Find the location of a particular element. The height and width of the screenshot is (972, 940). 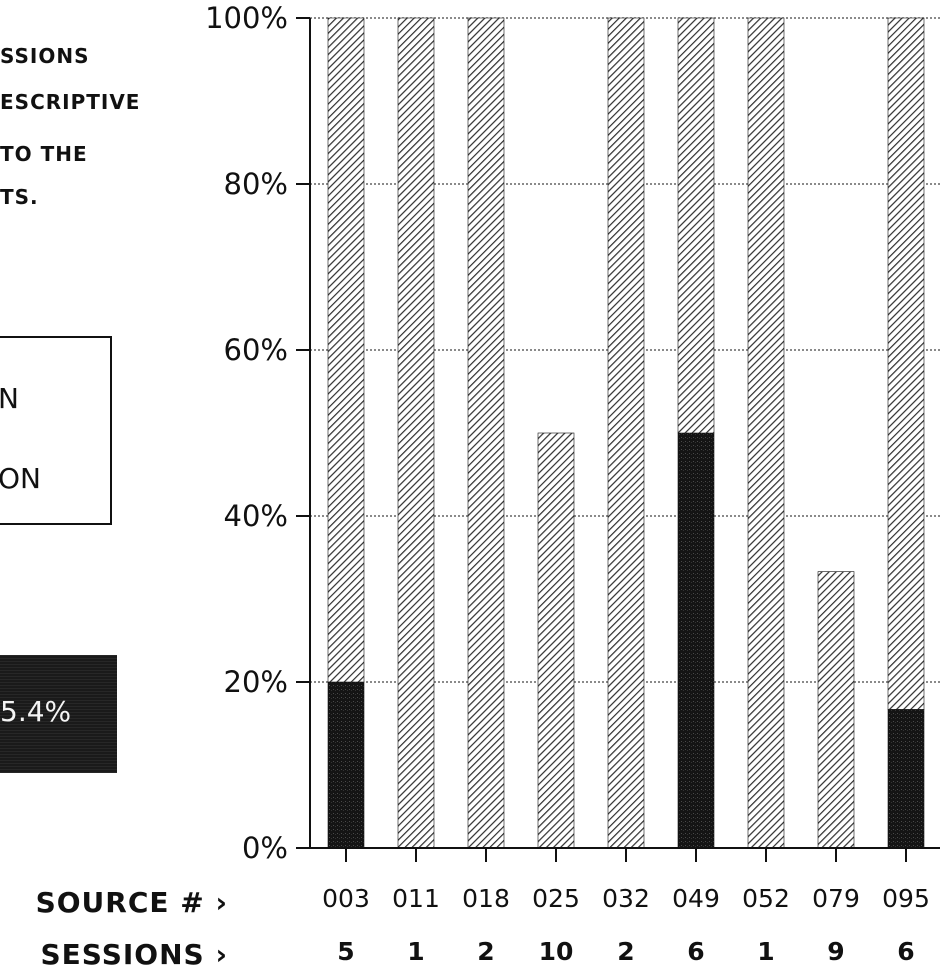

highlight-value-badge: 5.4% is located at coordinates (58, 714).